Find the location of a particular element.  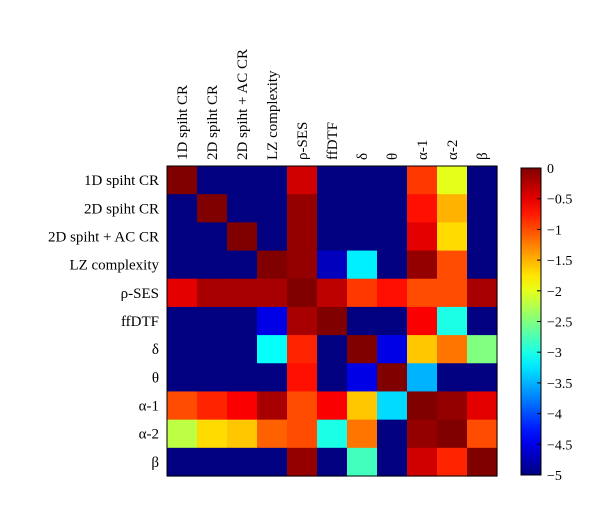

column-label: ρ-SES is located at coordinates (303, 141).